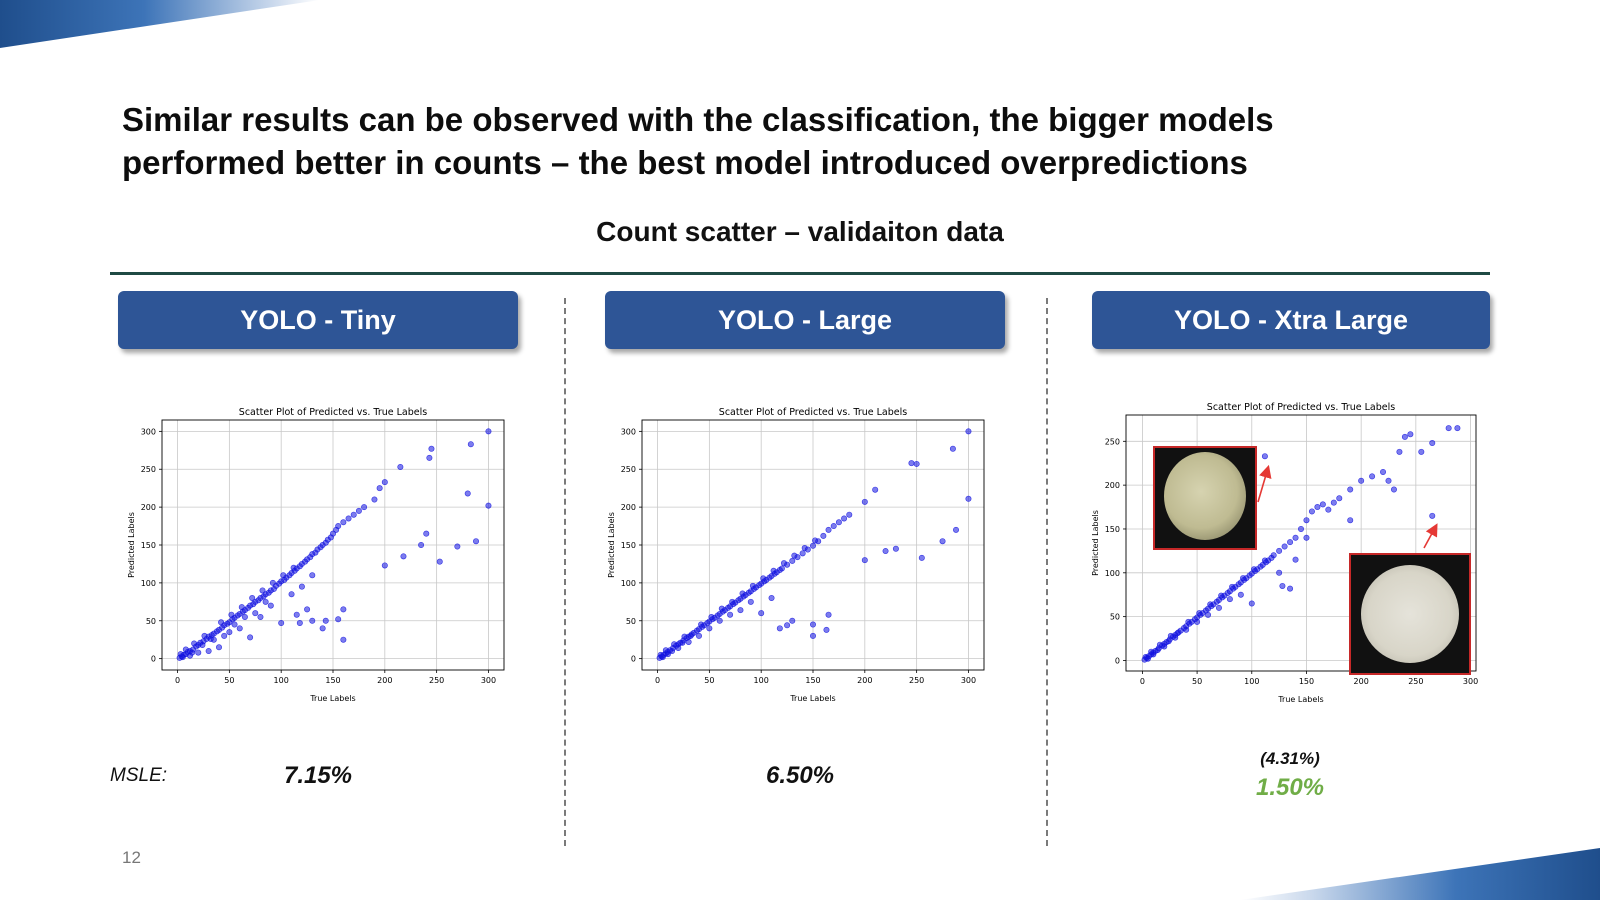  Describe the element at coordinates (318, 320) in the screenshot. I see `model-header-tiny: YOLO - Tiny` at that location.